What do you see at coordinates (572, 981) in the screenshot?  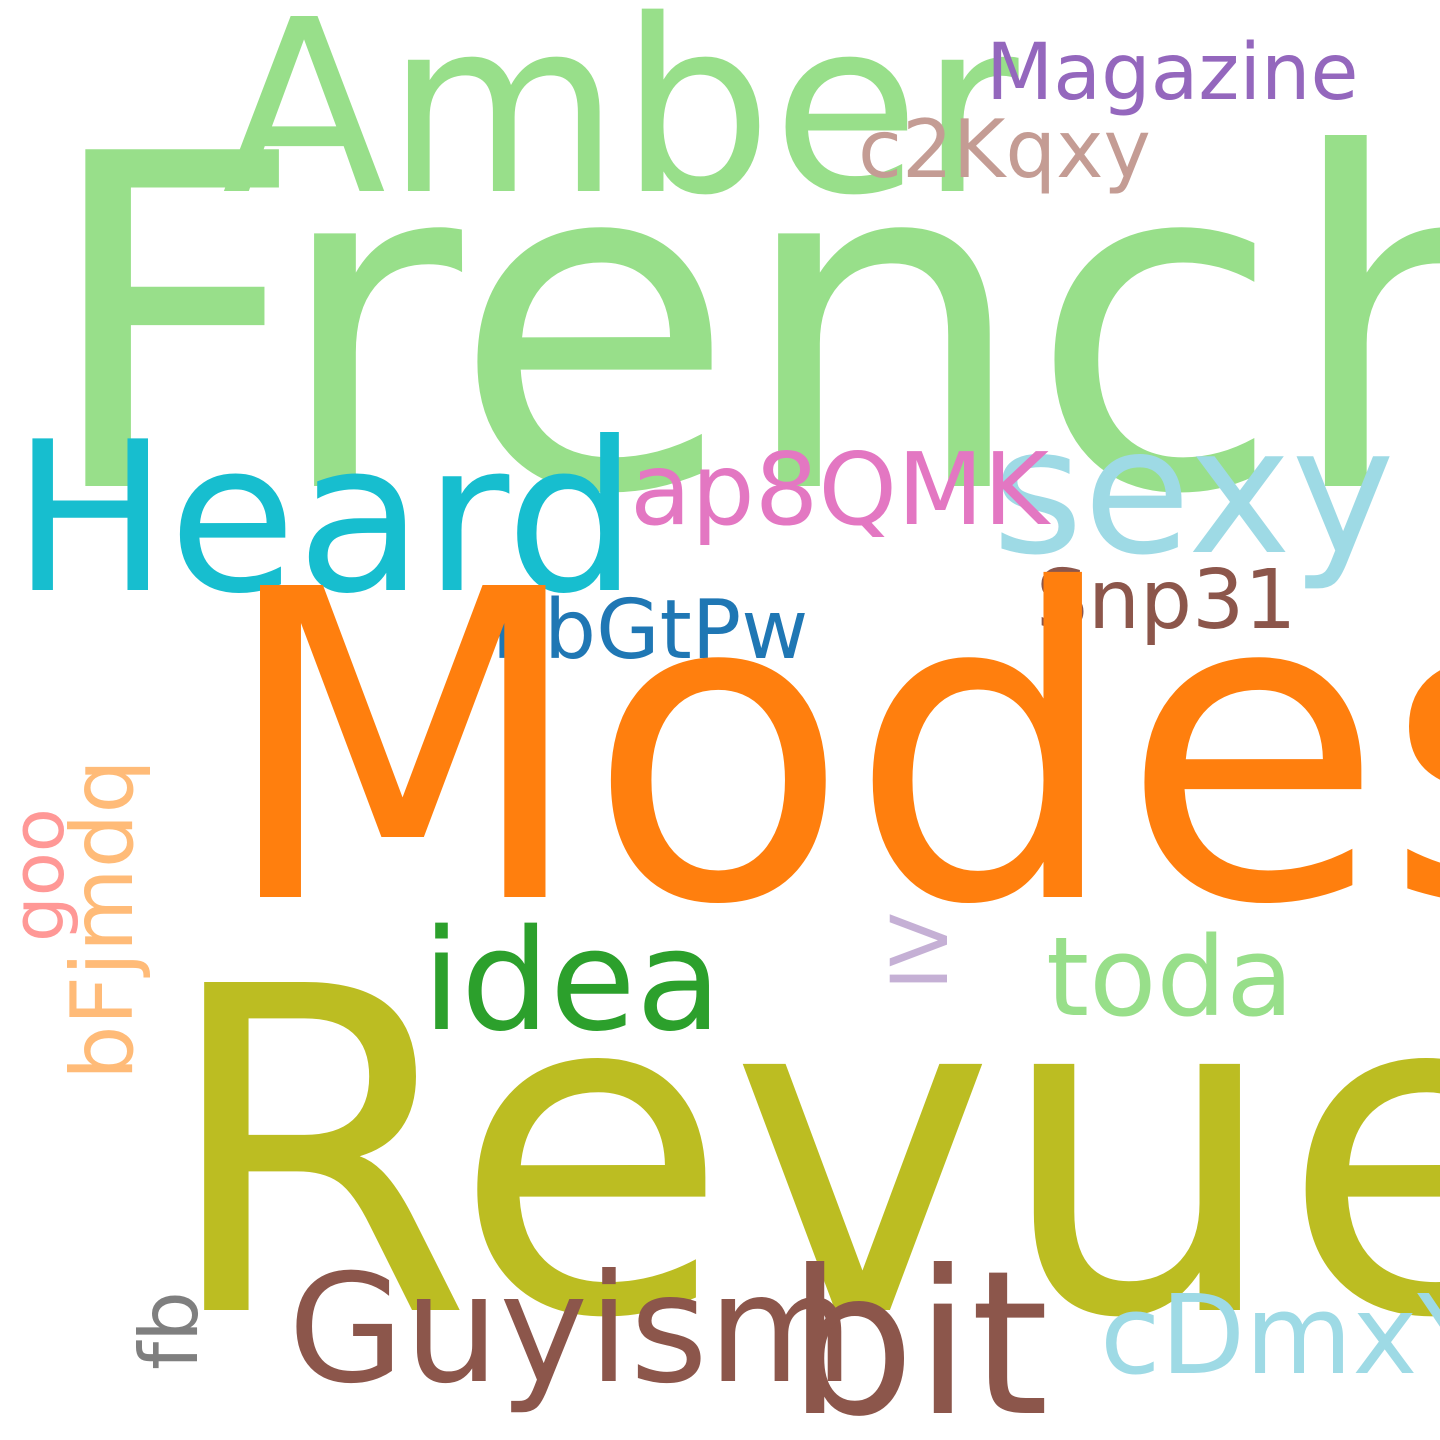 I see `word-idea: idea` at bounding box center [572, 981].